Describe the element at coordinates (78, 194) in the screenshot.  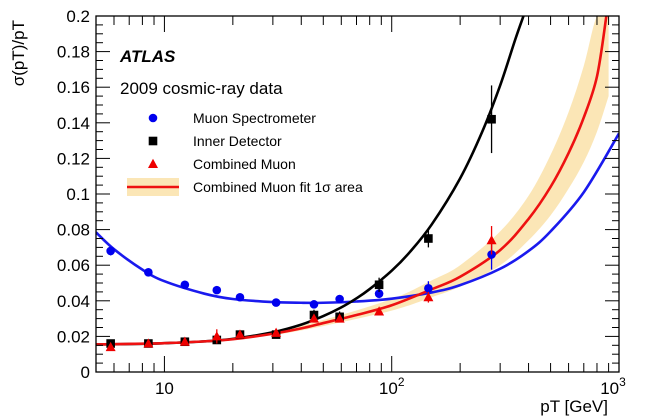
I see `y-tick-label: 0.1` at that location.